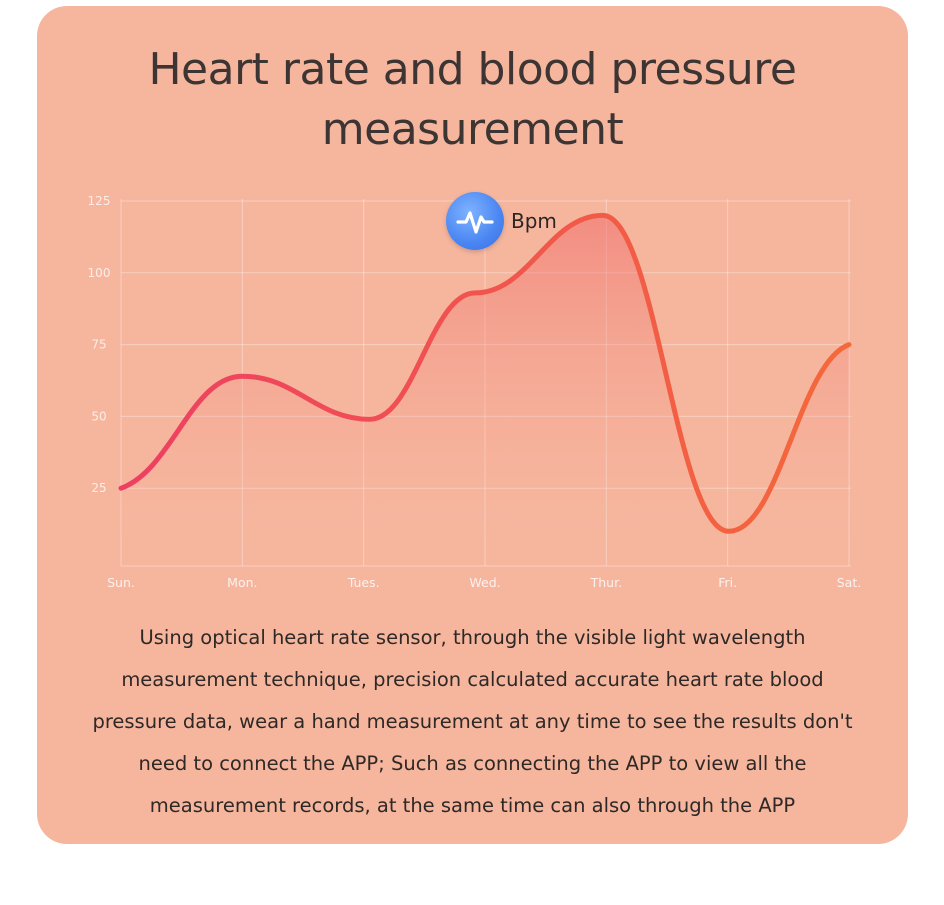  I want to click on x-tick-label: Fri., so click(727, 582).